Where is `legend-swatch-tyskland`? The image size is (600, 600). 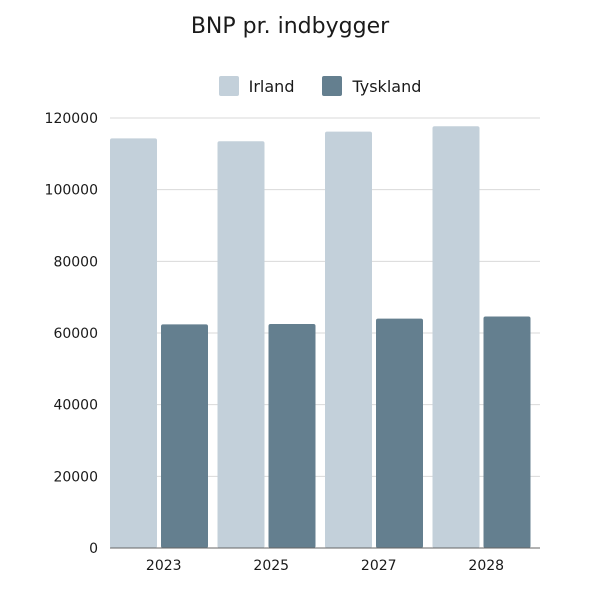
legend-swatch-tyskland is located at coordinates (332, 86).